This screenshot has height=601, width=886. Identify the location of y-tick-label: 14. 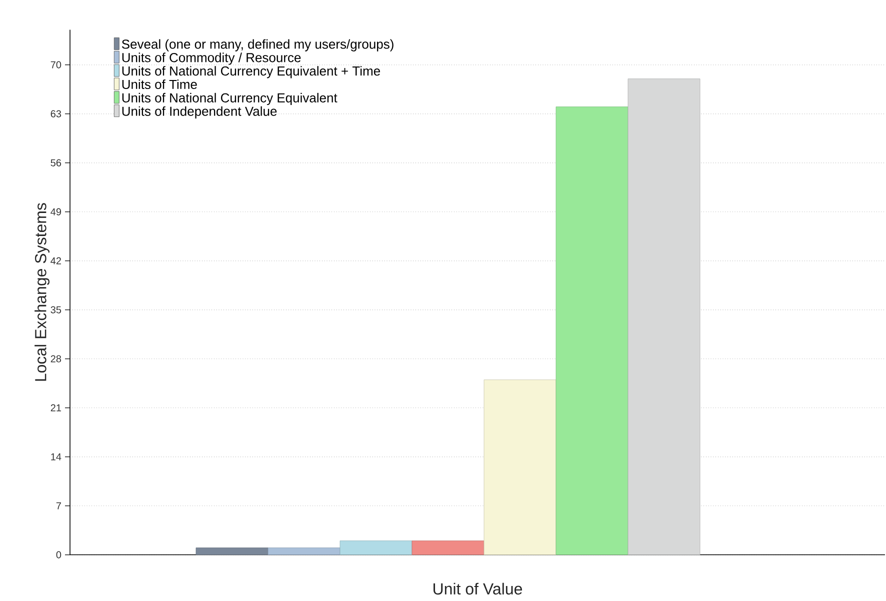
(56, 456).